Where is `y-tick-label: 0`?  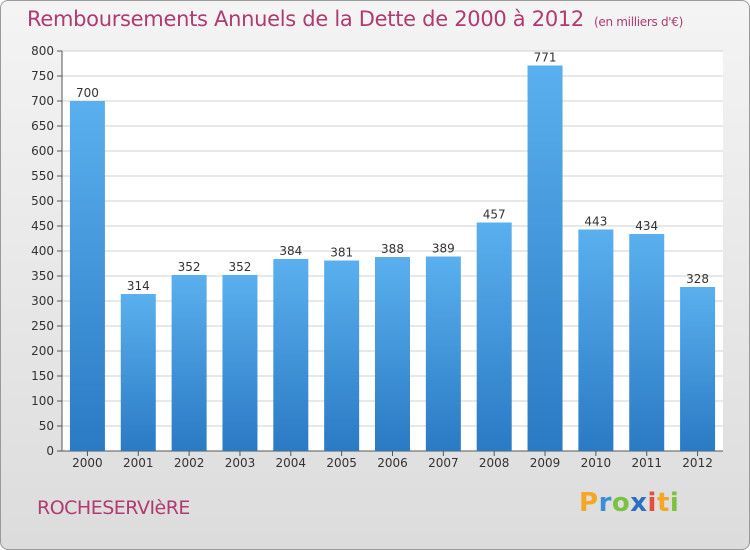 y-tick-label: 0 is located at coordinates (50, 451).